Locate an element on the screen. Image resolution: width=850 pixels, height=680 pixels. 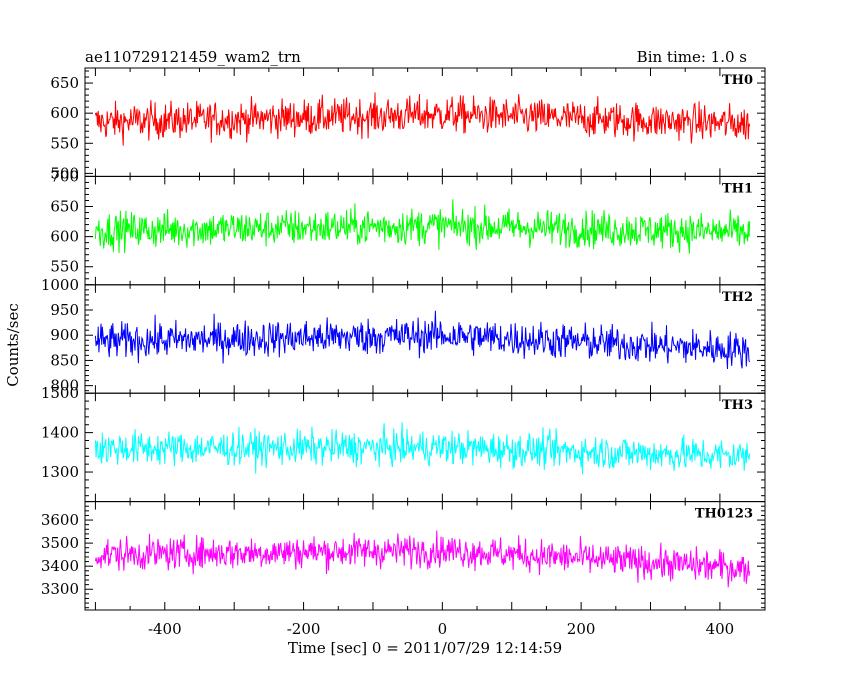
panel-th3: 1300 1400 1500 TH3 is located at coordinates (403, 443).